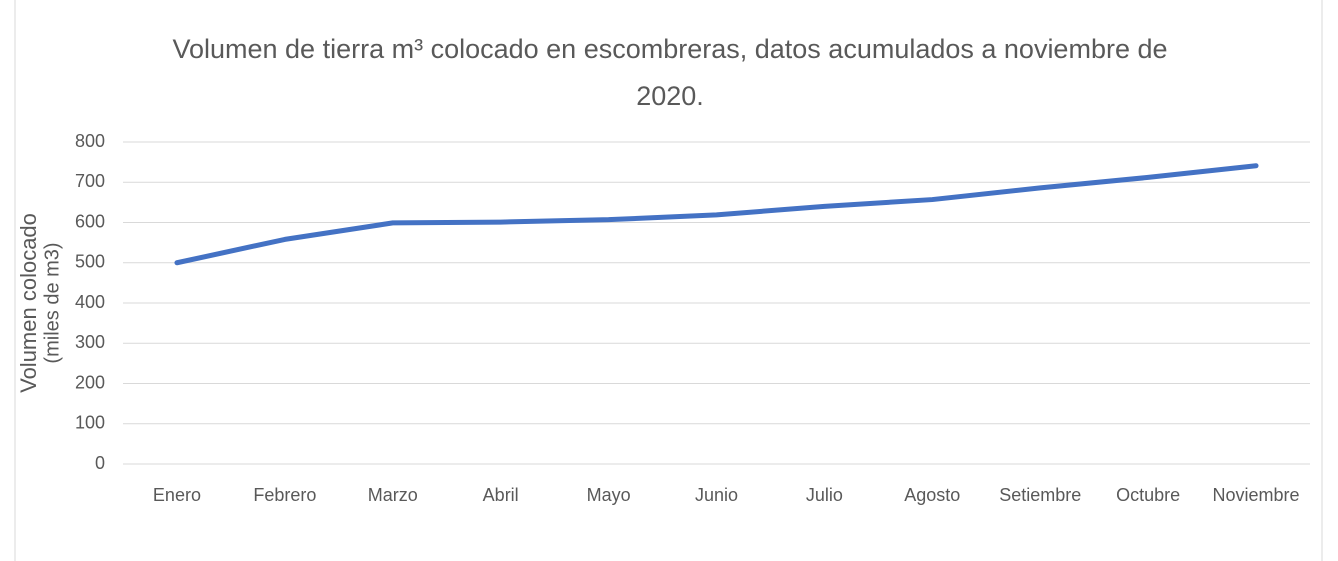  Describe the element at coordinates (90, 221) in the screenshot. I see `y-tick-label: 600` at that location.